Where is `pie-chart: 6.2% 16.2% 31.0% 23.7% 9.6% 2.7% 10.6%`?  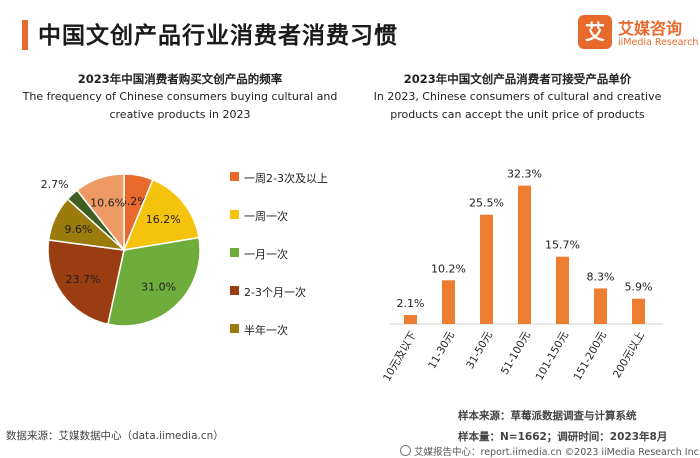 pie-chart: 6.2% 16.2% 31.0% 23.7% 9.6% 2.7% 10.6% is located at coordinates (121, 250).